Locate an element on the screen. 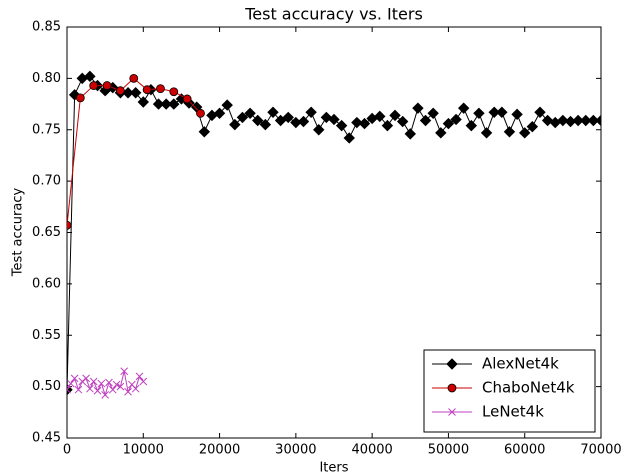 The width and height of the screenshot is (621, 476). y-axis-label: Test accuracy is located at coordinates (18, 233).